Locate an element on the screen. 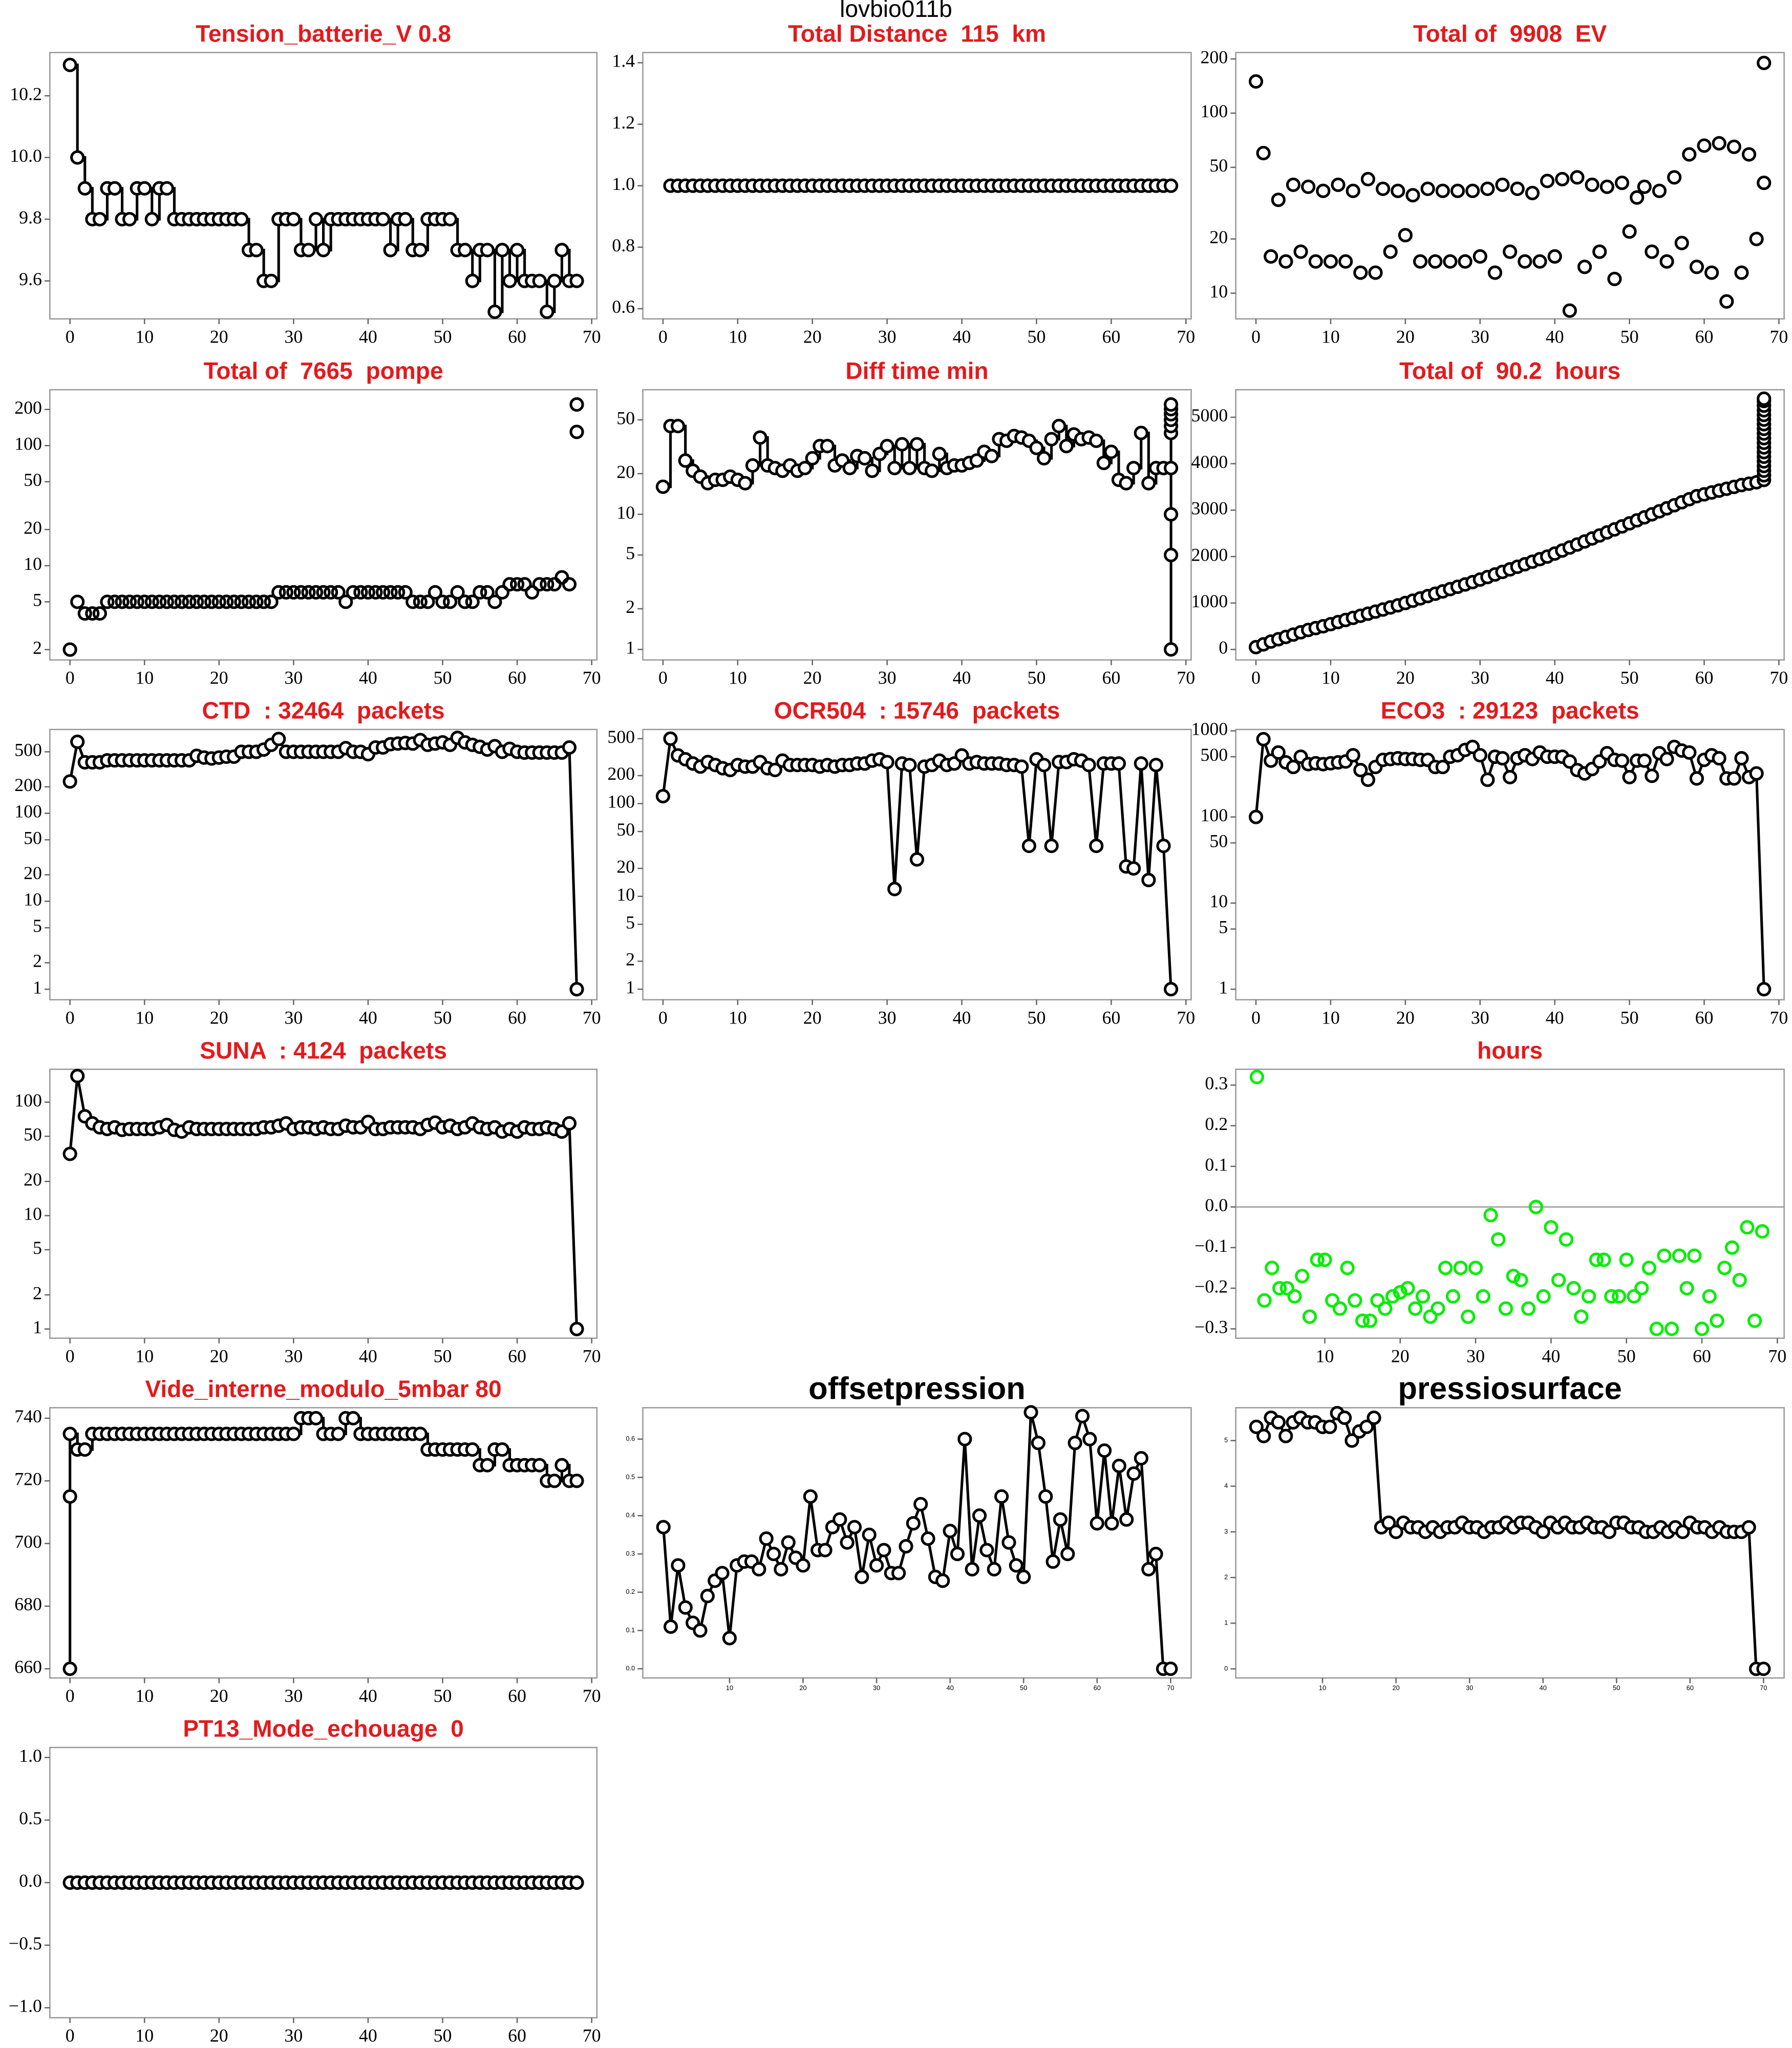 The width and height of the screenshot is (1792, 2048). x-tick-label: 0 is located at coordinates (70, 1356).